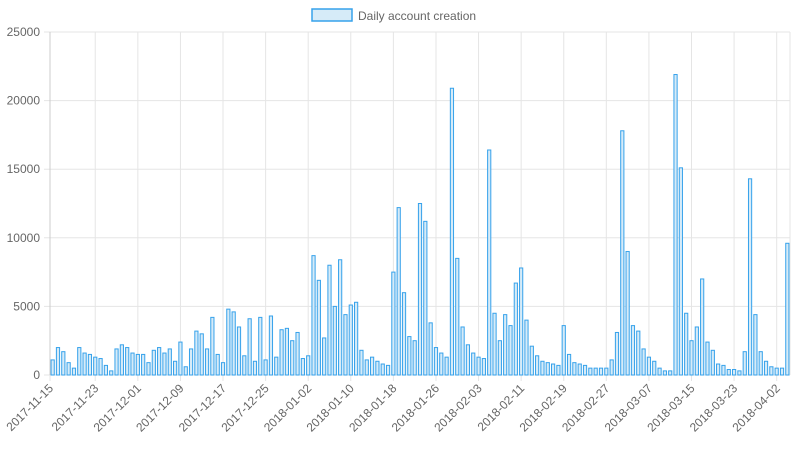  What do you see at coordinates (24, 101) in the screenshot?
I see `y-tick-label: 20000` at bounding box center [24, 101].